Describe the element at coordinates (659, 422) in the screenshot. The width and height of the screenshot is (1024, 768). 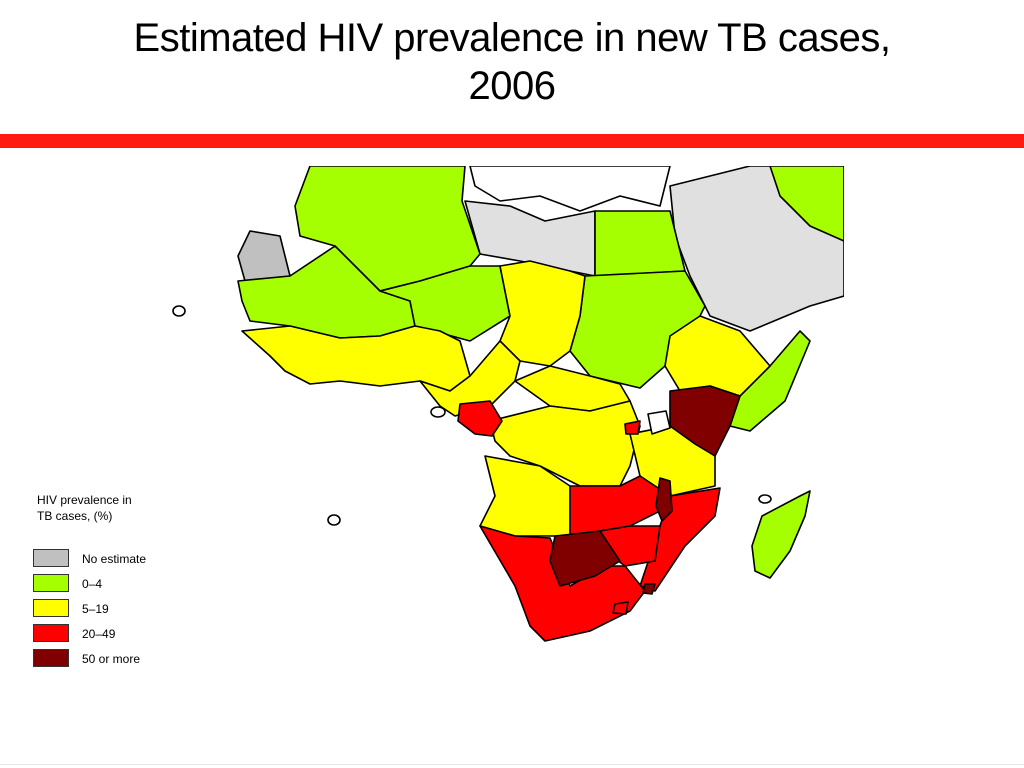
I see `island-lake-victoria` at that location.